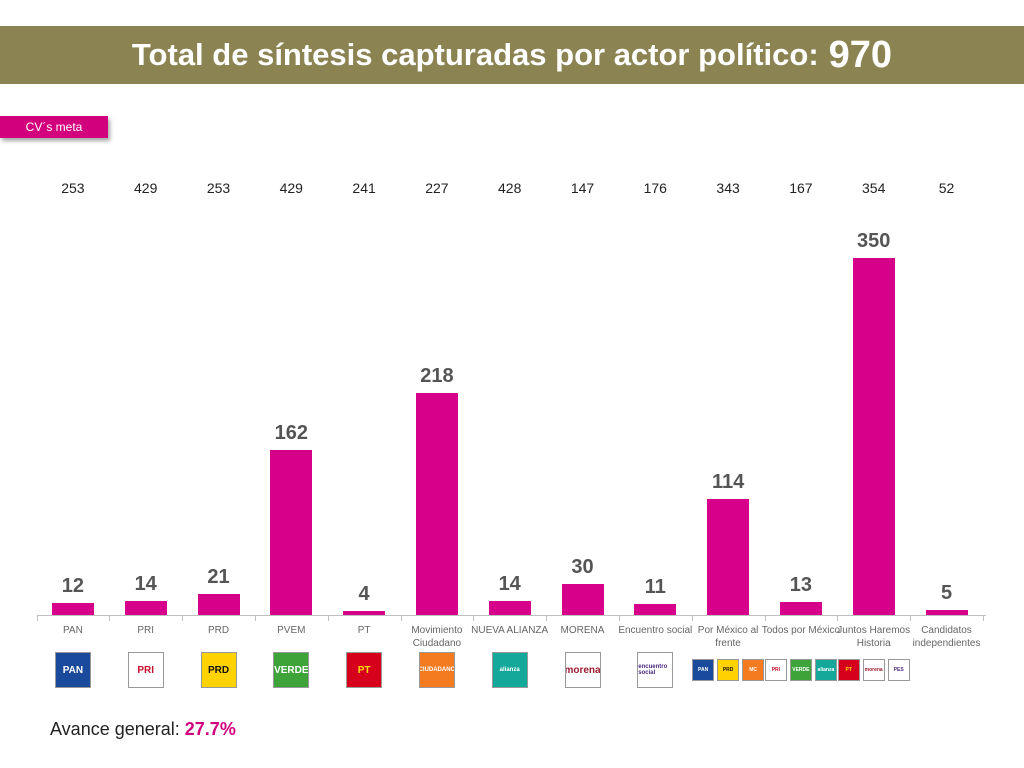 This screenshot has height=768, width=1024. I want to click on cvs-meta-tag: CV´s meta, so click(54, 127).